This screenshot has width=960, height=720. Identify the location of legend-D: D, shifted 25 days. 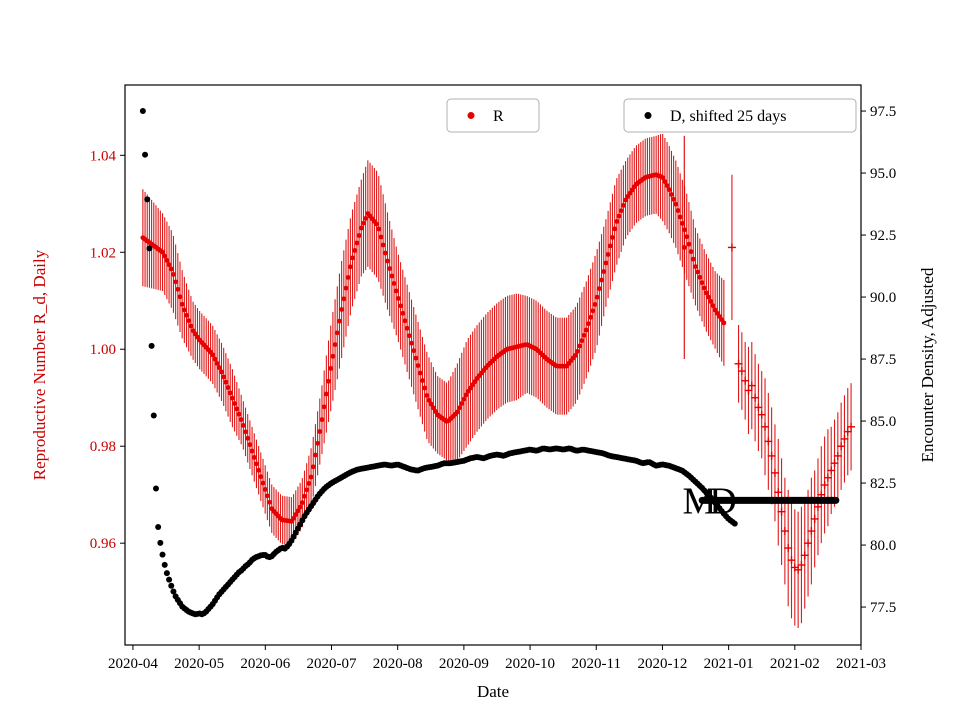
(740, 115).